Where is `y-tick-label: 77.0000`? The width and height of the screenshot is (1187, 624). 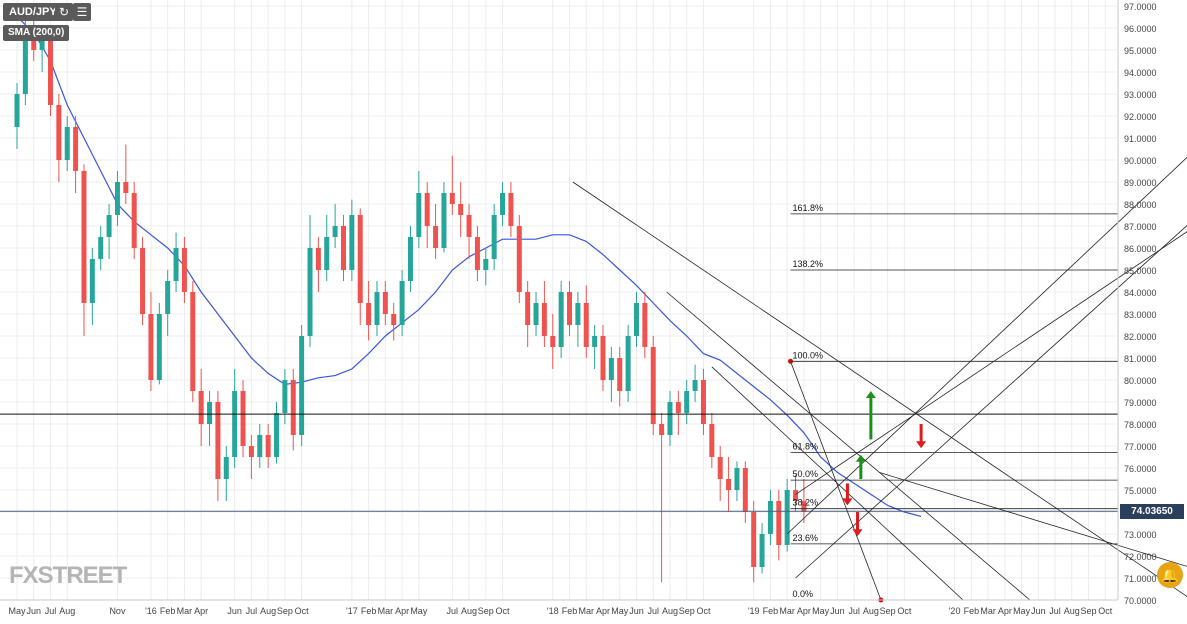
y-tick-label: 77.0000 is located at coordinates (1140, 447).